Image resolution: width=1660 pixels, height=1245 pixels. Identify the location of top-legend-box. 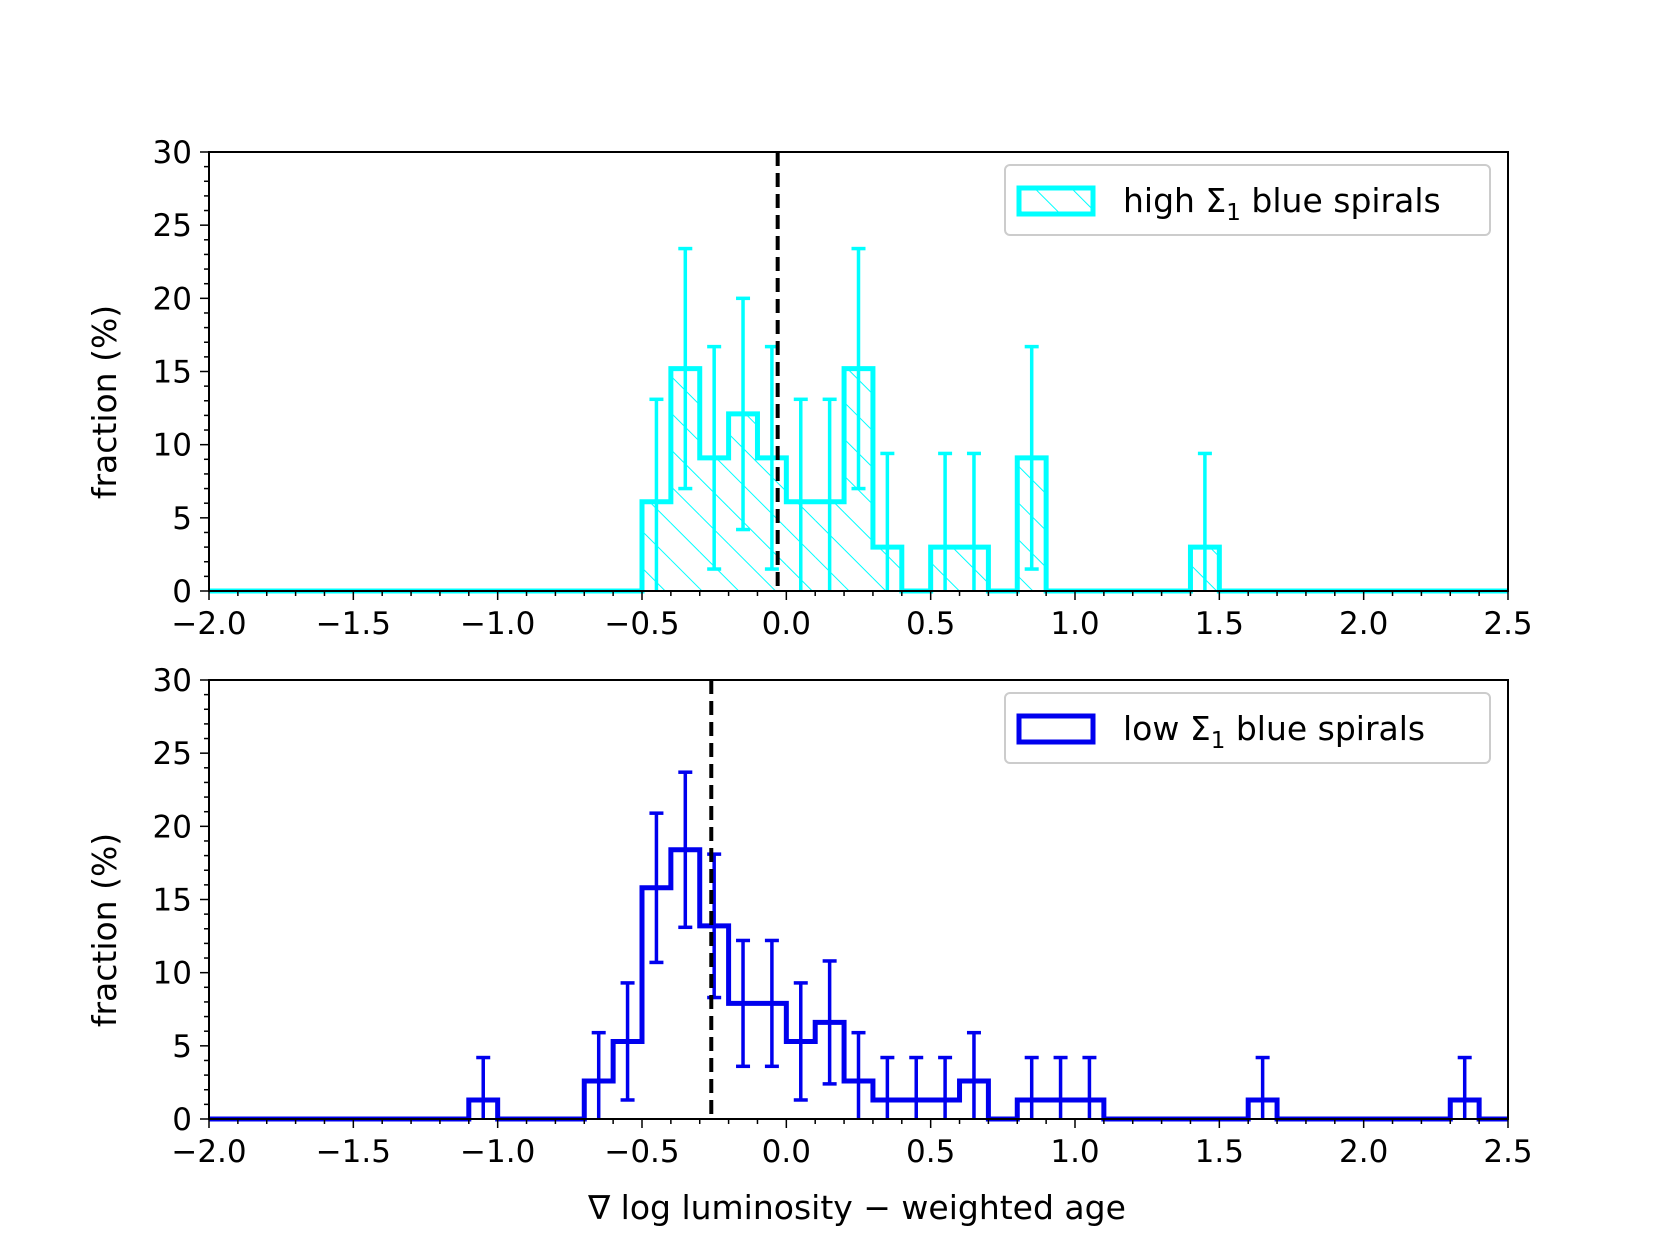
(1247, 200).